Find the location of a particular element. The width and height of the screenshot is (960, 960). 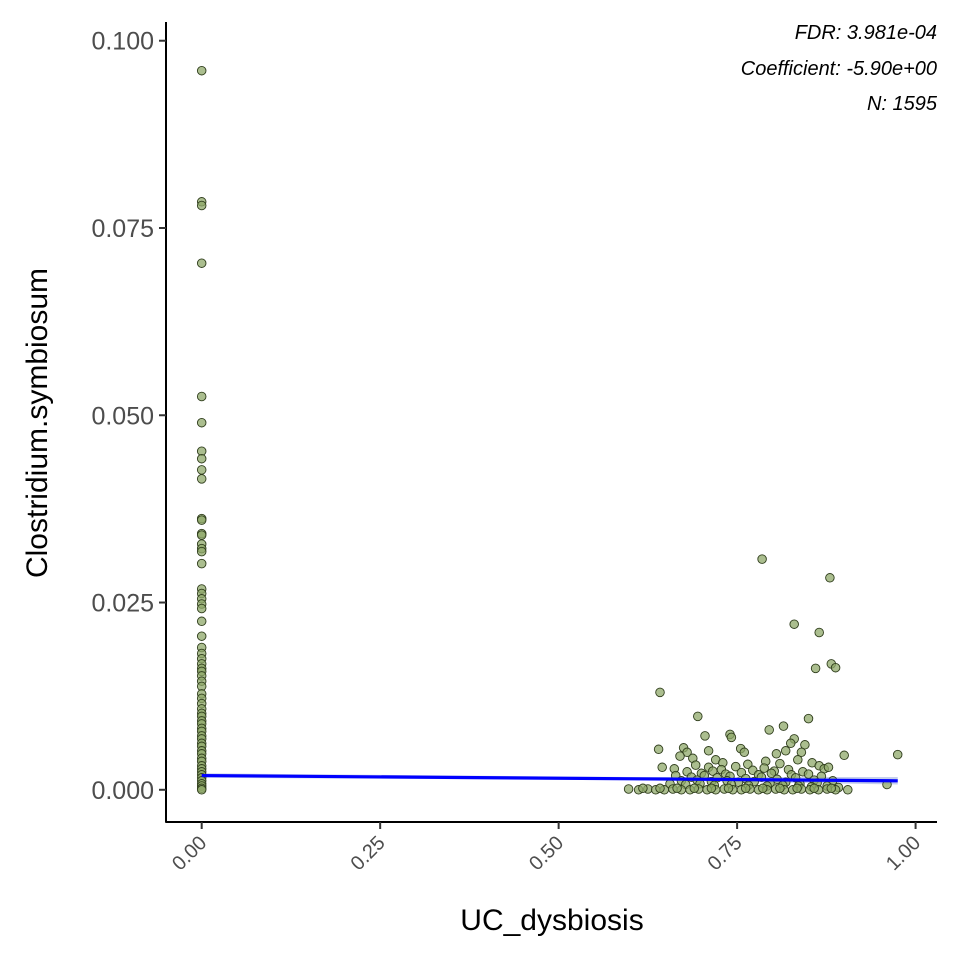

fdr-annotation: FDR: 3.981e-04 is located at coordinates (866, 33).